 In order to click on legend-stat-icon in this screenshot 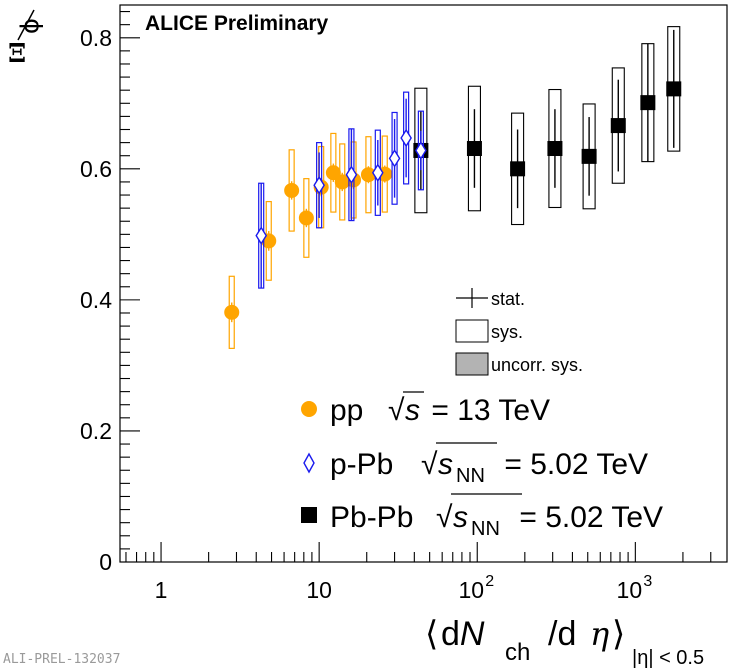, I will do `click(472, 298)`.